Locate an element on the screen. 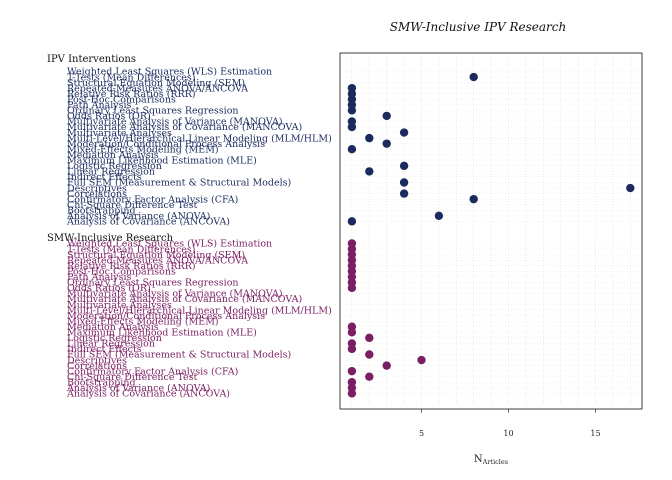 The image size is (672, 480). x-tick-label: 15 is located at coordinates (595, 433).